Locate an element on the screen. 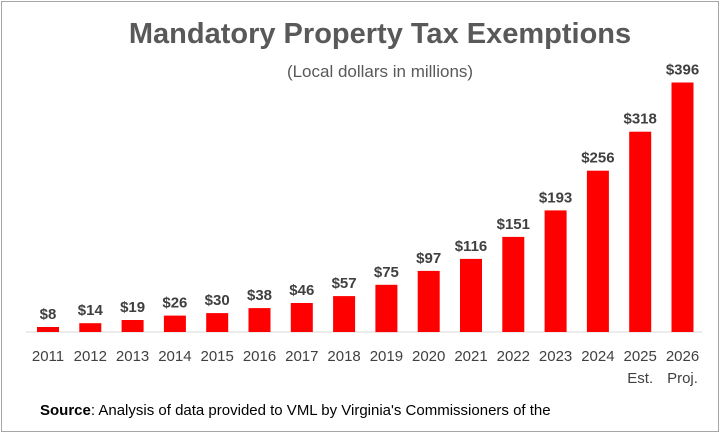  x-tick-label-2022: 2022 is located at coordinates (513, 356).